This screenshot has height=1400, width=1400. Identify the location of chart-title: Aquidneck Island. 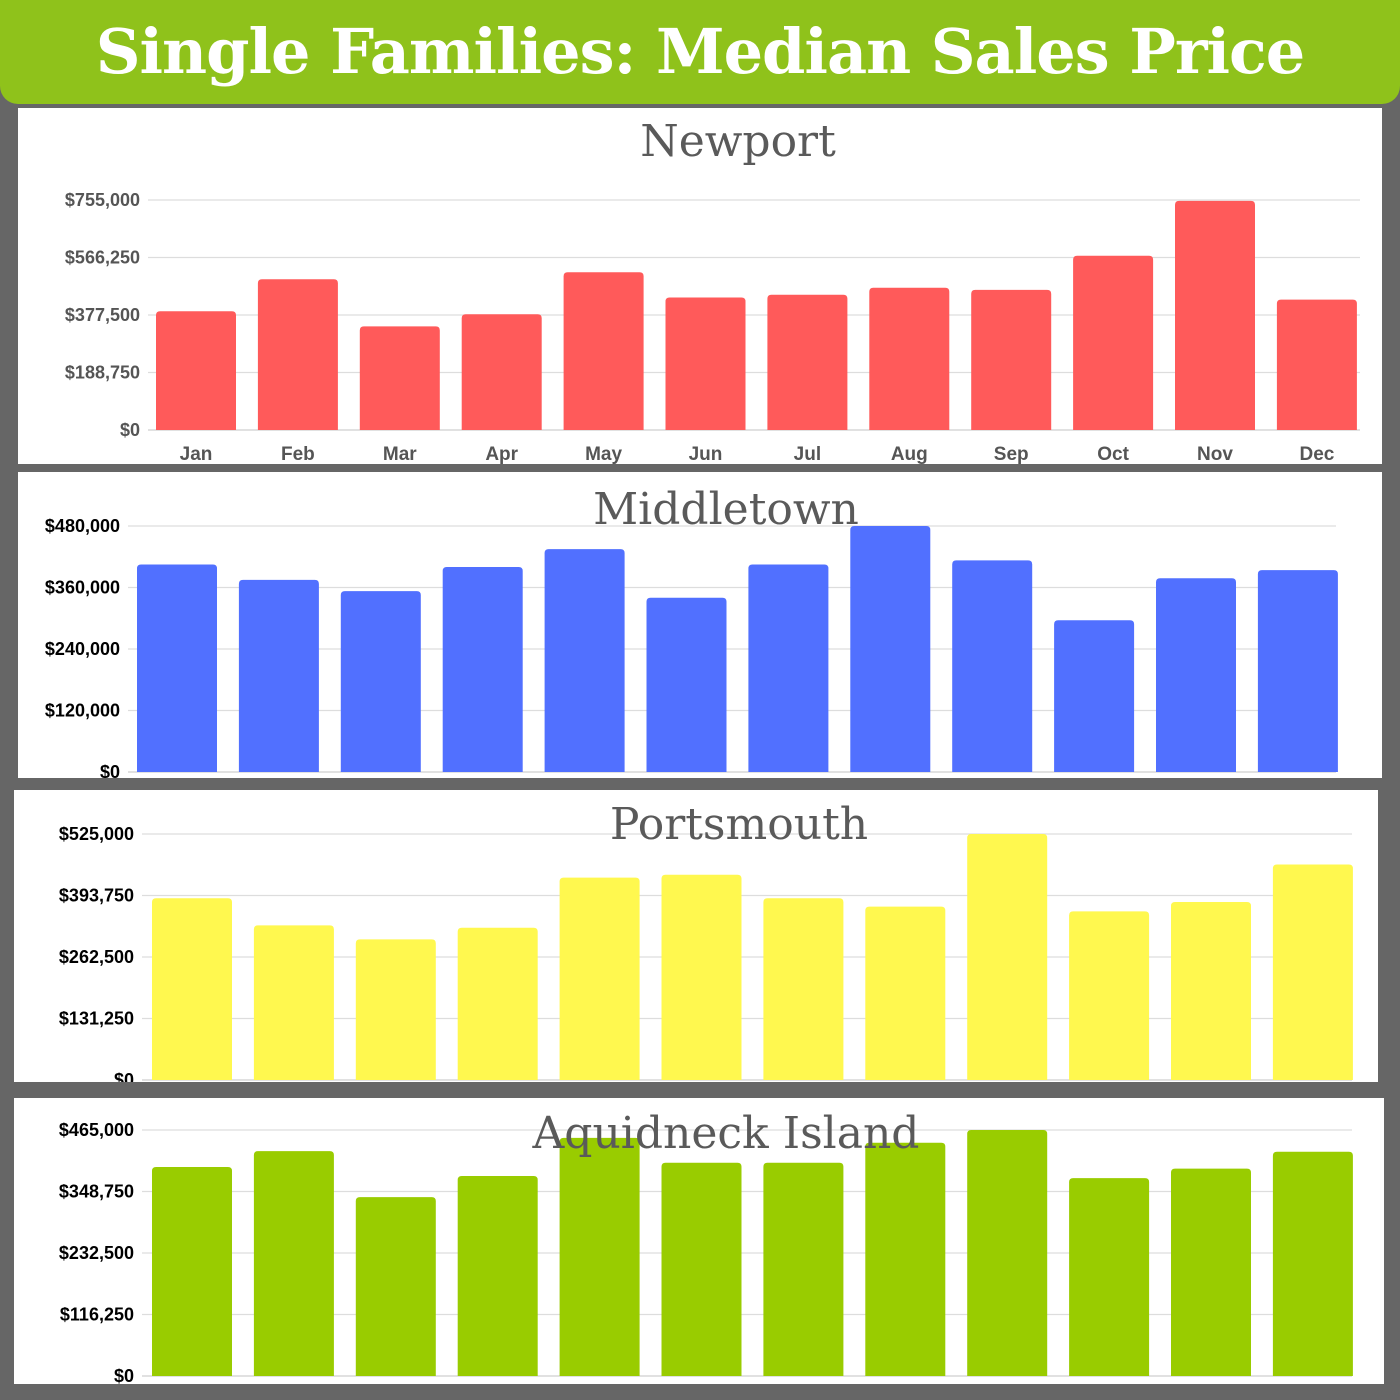
(726, 1133).